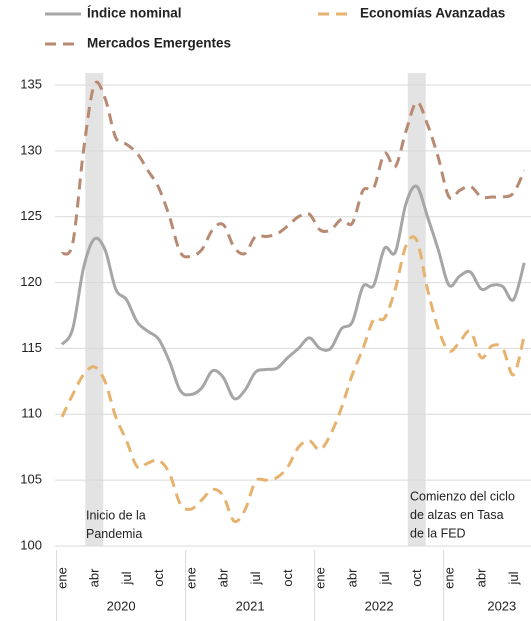 The width and height of the screenshot is (531, 621). Describe the element at coordinates (462, 496) in the screenshot. I see `annotation: Comienzo del ciclo` at that location.